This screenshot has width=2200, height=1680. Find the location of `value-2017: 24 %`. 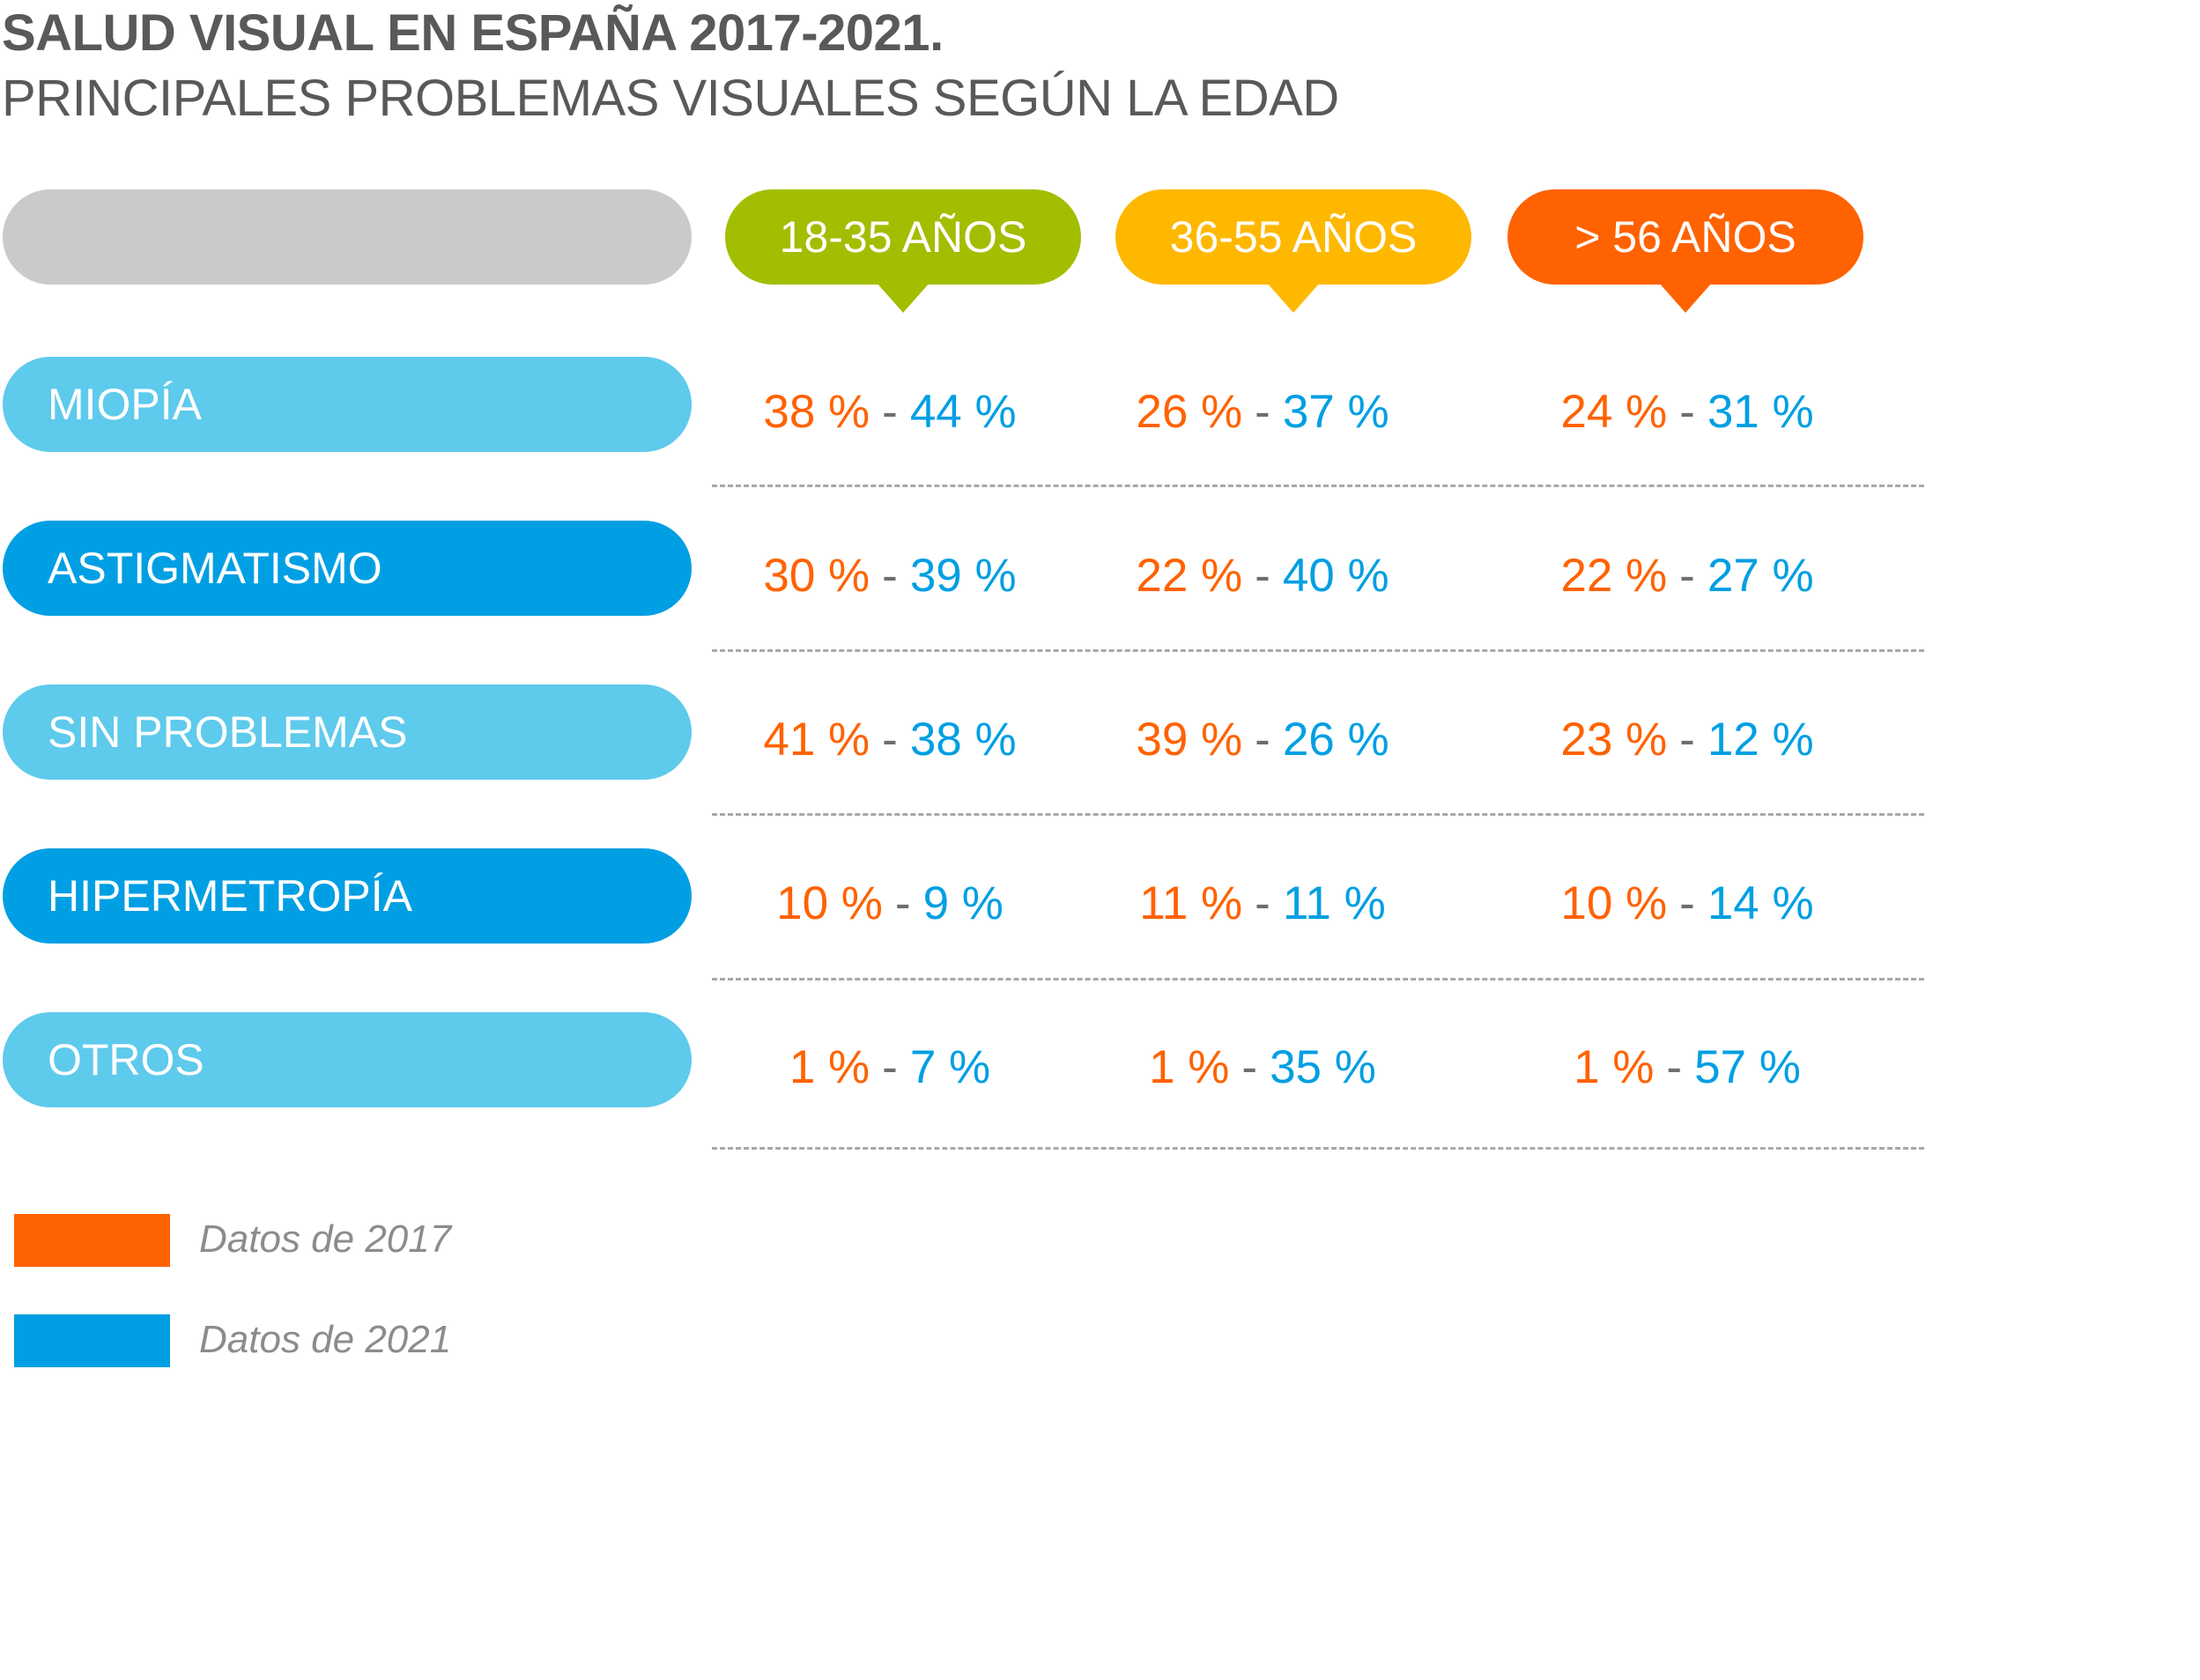

value-2017: 24 % is located at coordinates (1614, 411).